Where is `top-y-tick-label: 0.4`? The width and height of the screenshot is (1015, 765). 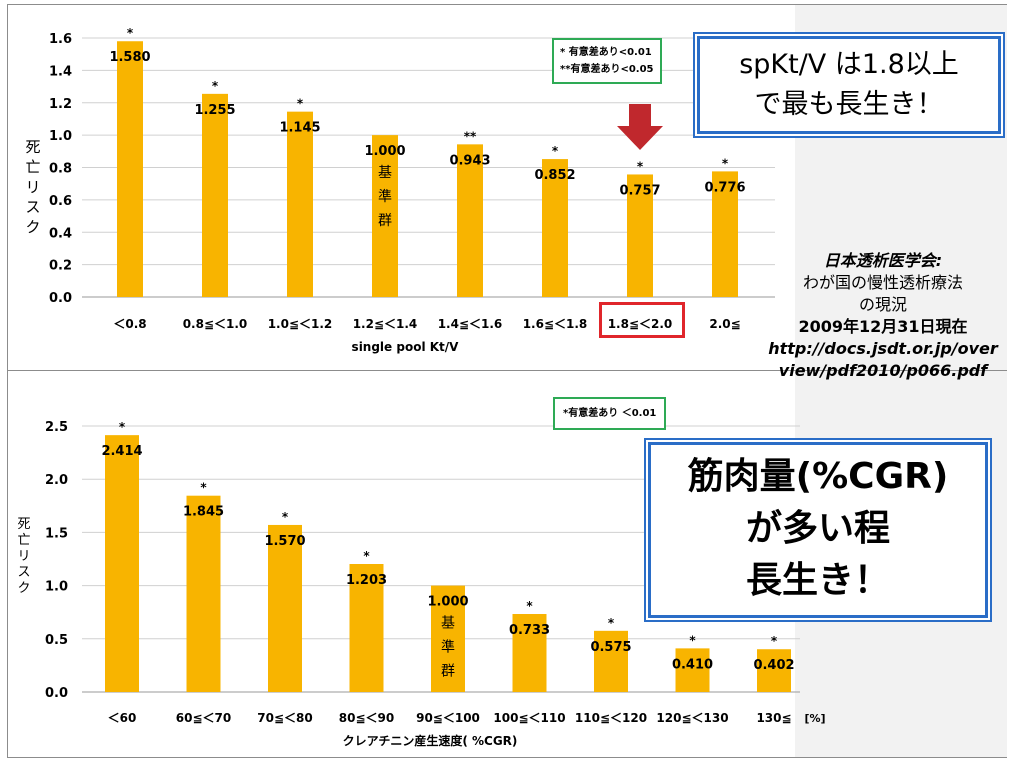 top-y-tick-label: 0.4 is located at coordinates (60, 233).